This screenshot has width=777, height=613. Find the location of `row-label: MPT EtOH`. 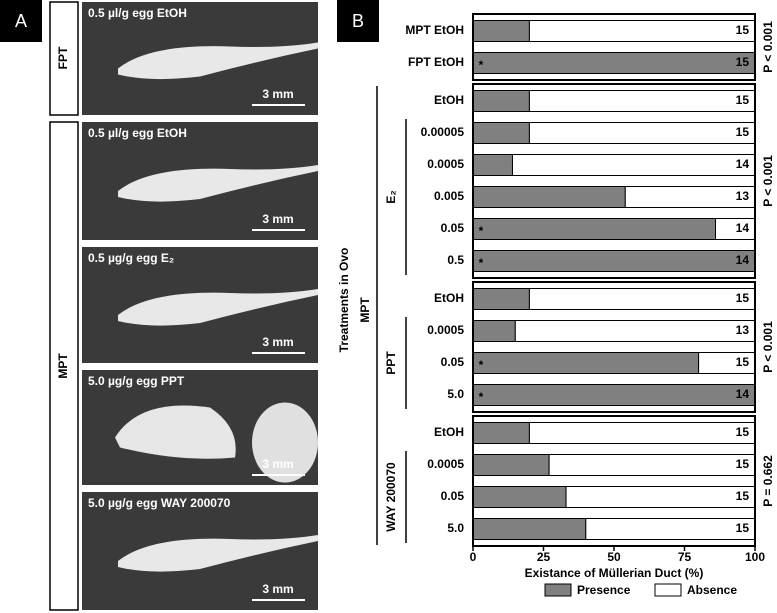

row-label: MPT EtOH is located at coordinates (434, 30).